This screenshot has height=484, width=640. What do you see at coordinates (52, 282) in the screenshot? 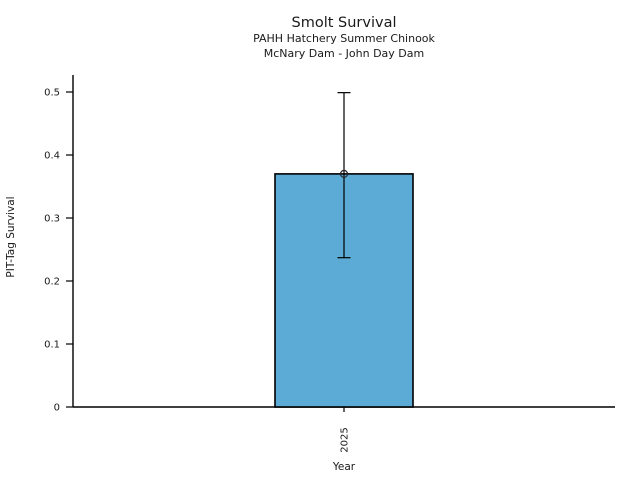
I see `y-tick-label: 0.2` at bounding box center [52, 282].